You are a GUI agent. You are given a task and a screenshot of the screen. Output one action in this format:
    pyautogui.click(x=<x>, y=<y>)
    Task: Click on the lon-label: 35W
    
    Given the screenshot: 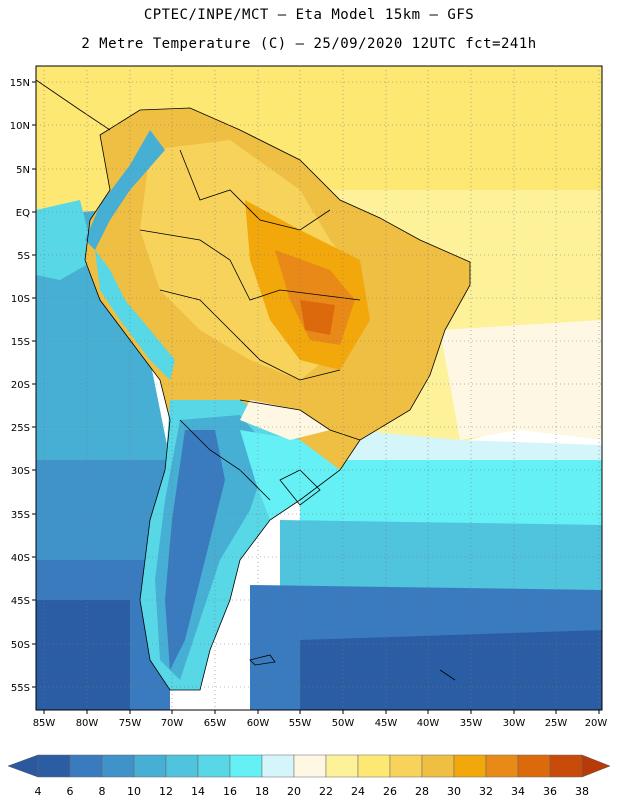 What is the action you would take?
    pyautogui.click(x=471, y=723)
    